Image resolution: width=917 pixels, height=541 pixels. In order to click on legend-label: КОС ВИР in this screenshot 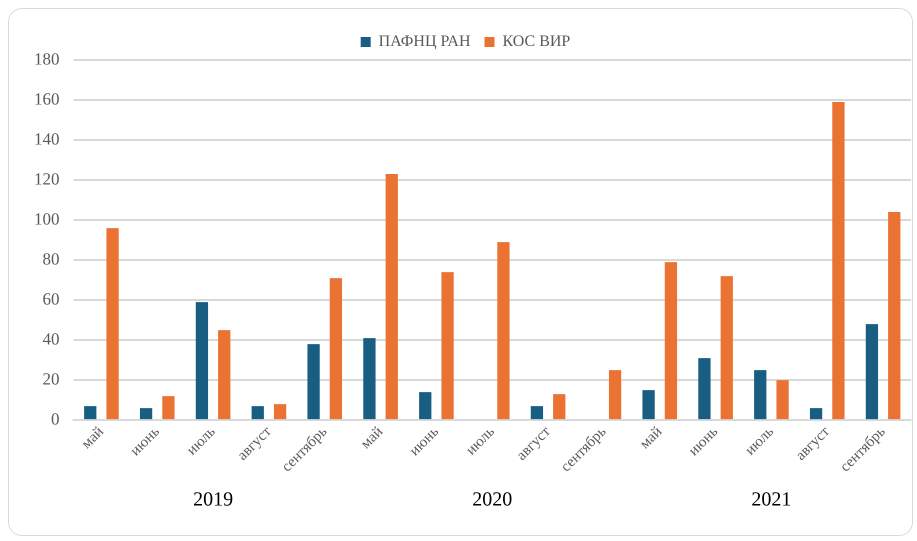, I will do `click(536, 41)`.